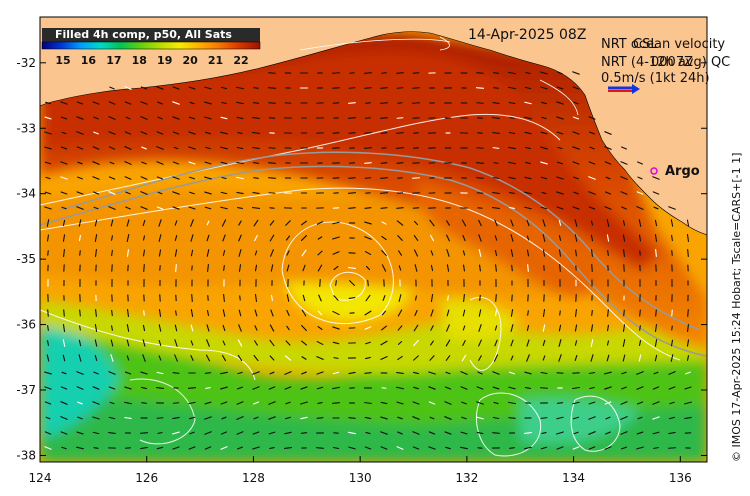 The width and height of the screenshot is (750, 496). I want to click on colorbar-tick-label: 15, so click(62, 60).